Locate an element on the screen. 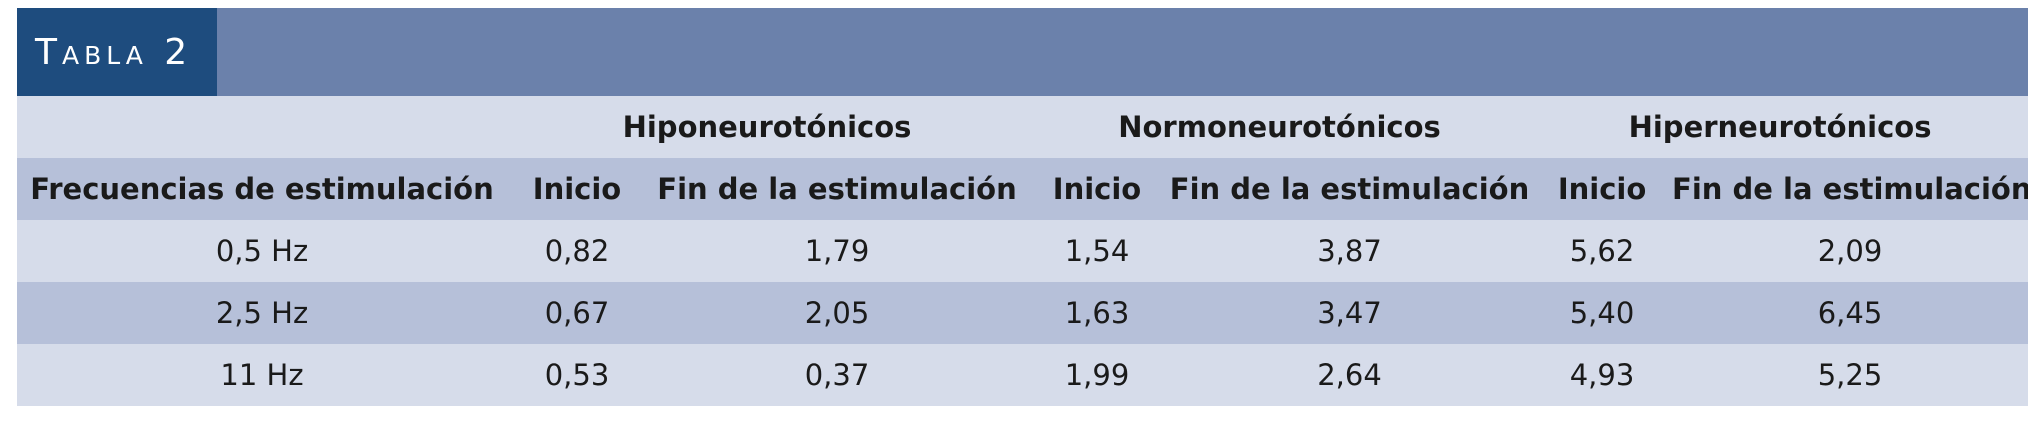 The image size is (2041, 425). table-cell: 1,54 is located at coordinates (1097, 251).